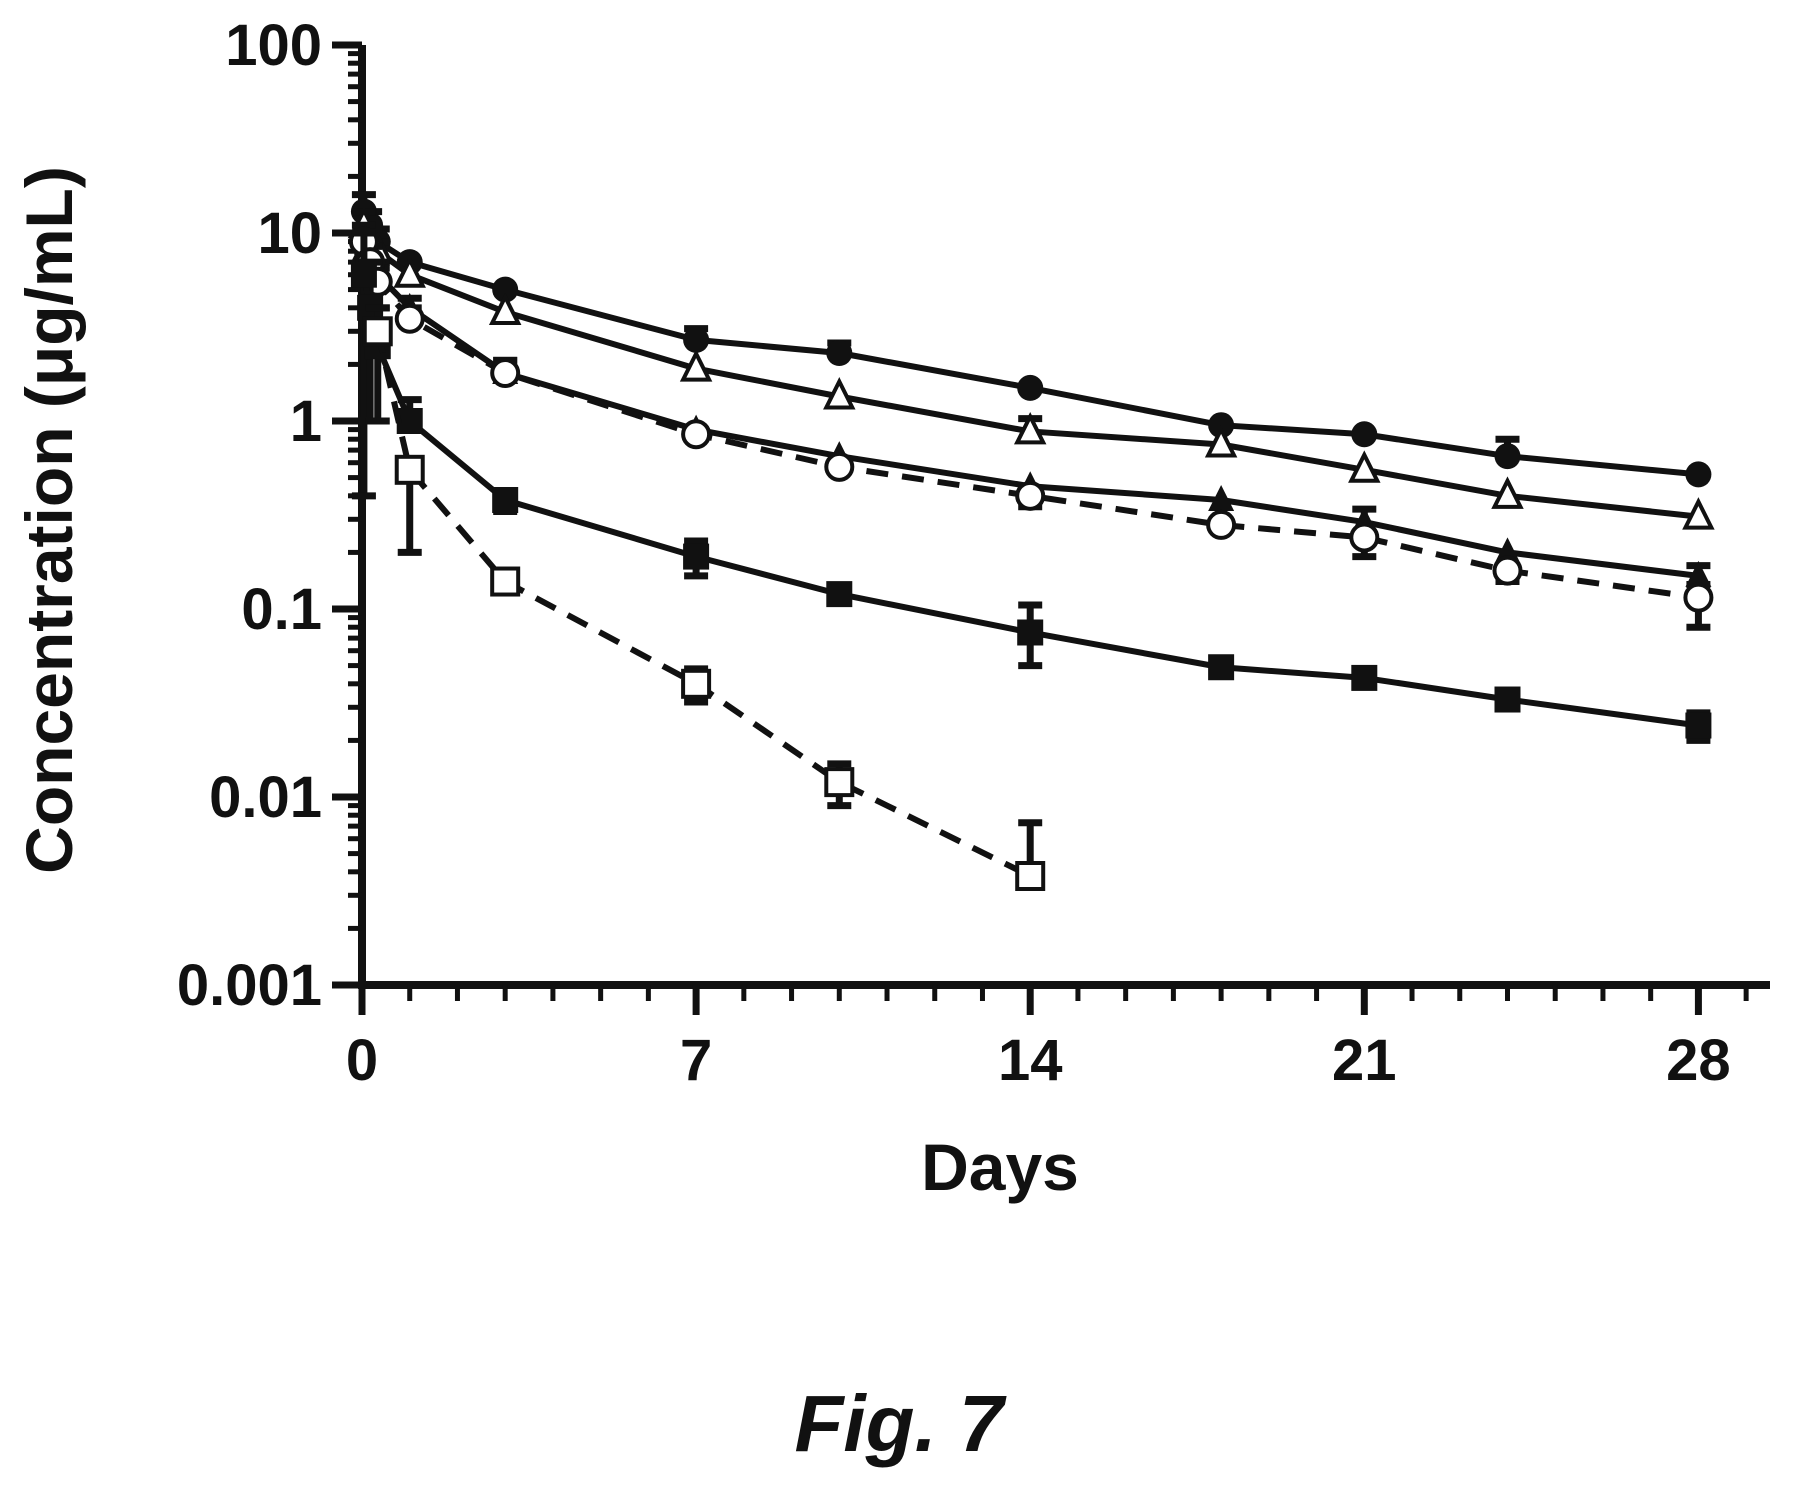 This screenshot has width=1798, height=1492. I want to click on x-tick-label: 7, so click(696, 1060).